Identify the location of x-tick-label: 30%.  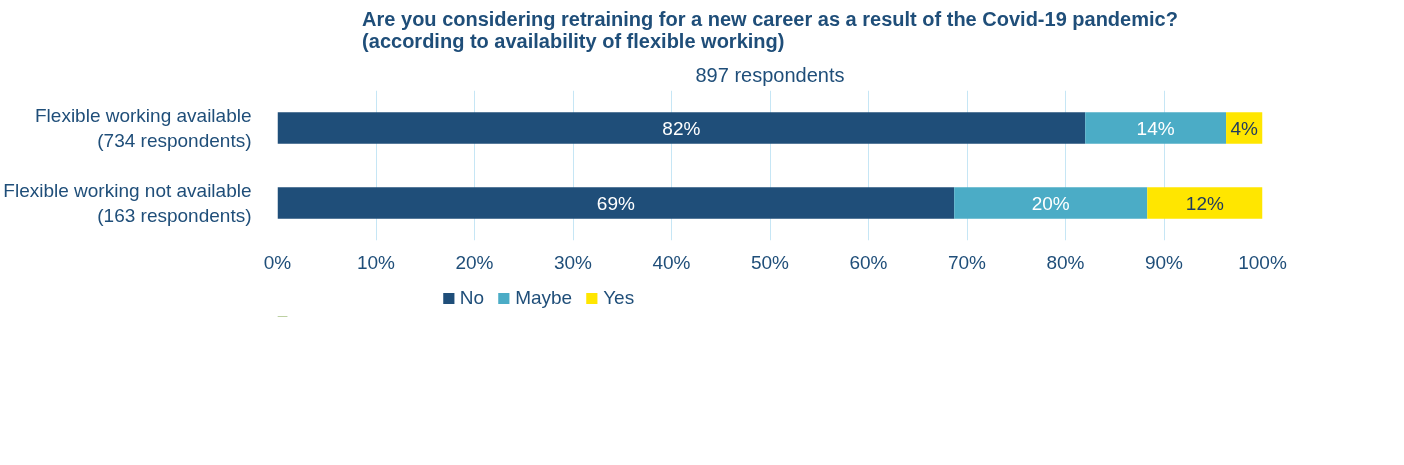
(573, 262).